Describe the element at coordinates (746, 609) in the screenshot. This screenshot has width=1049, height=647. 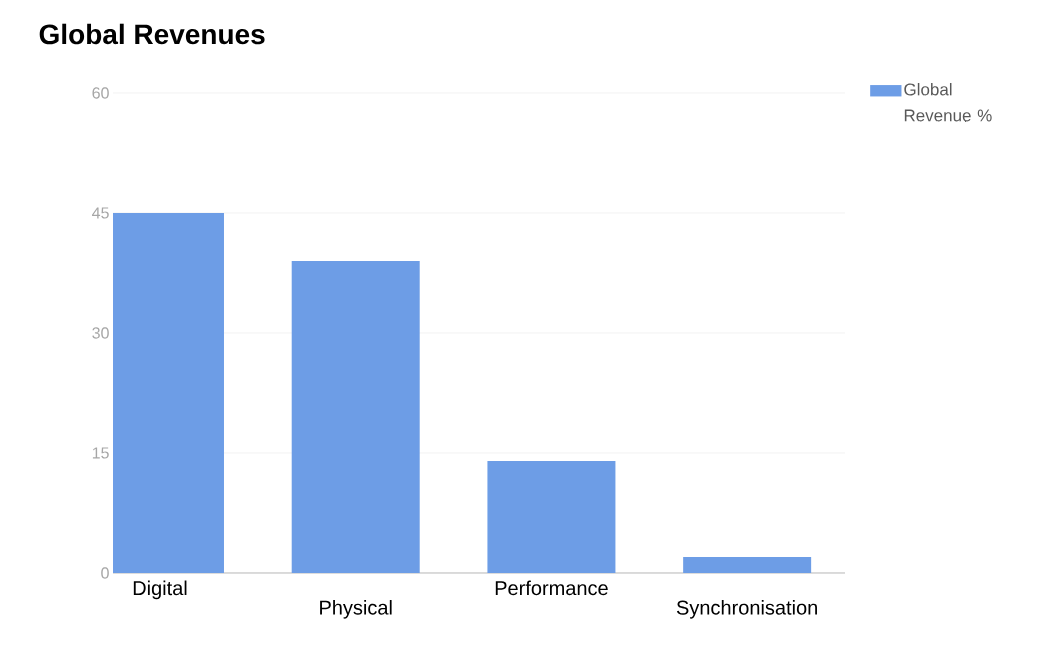
I see `x-tick-label: Synchronisation` at that location.